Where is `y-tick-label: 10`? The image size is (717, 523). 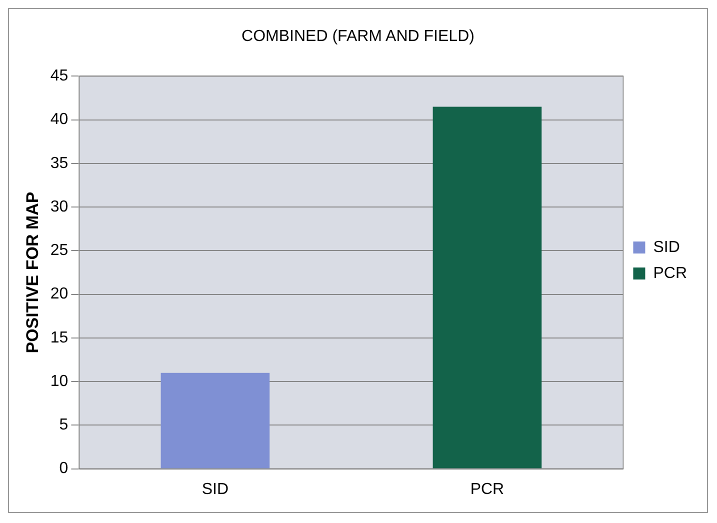 y-tick-label: 10 is located at coordinates (59, 381).